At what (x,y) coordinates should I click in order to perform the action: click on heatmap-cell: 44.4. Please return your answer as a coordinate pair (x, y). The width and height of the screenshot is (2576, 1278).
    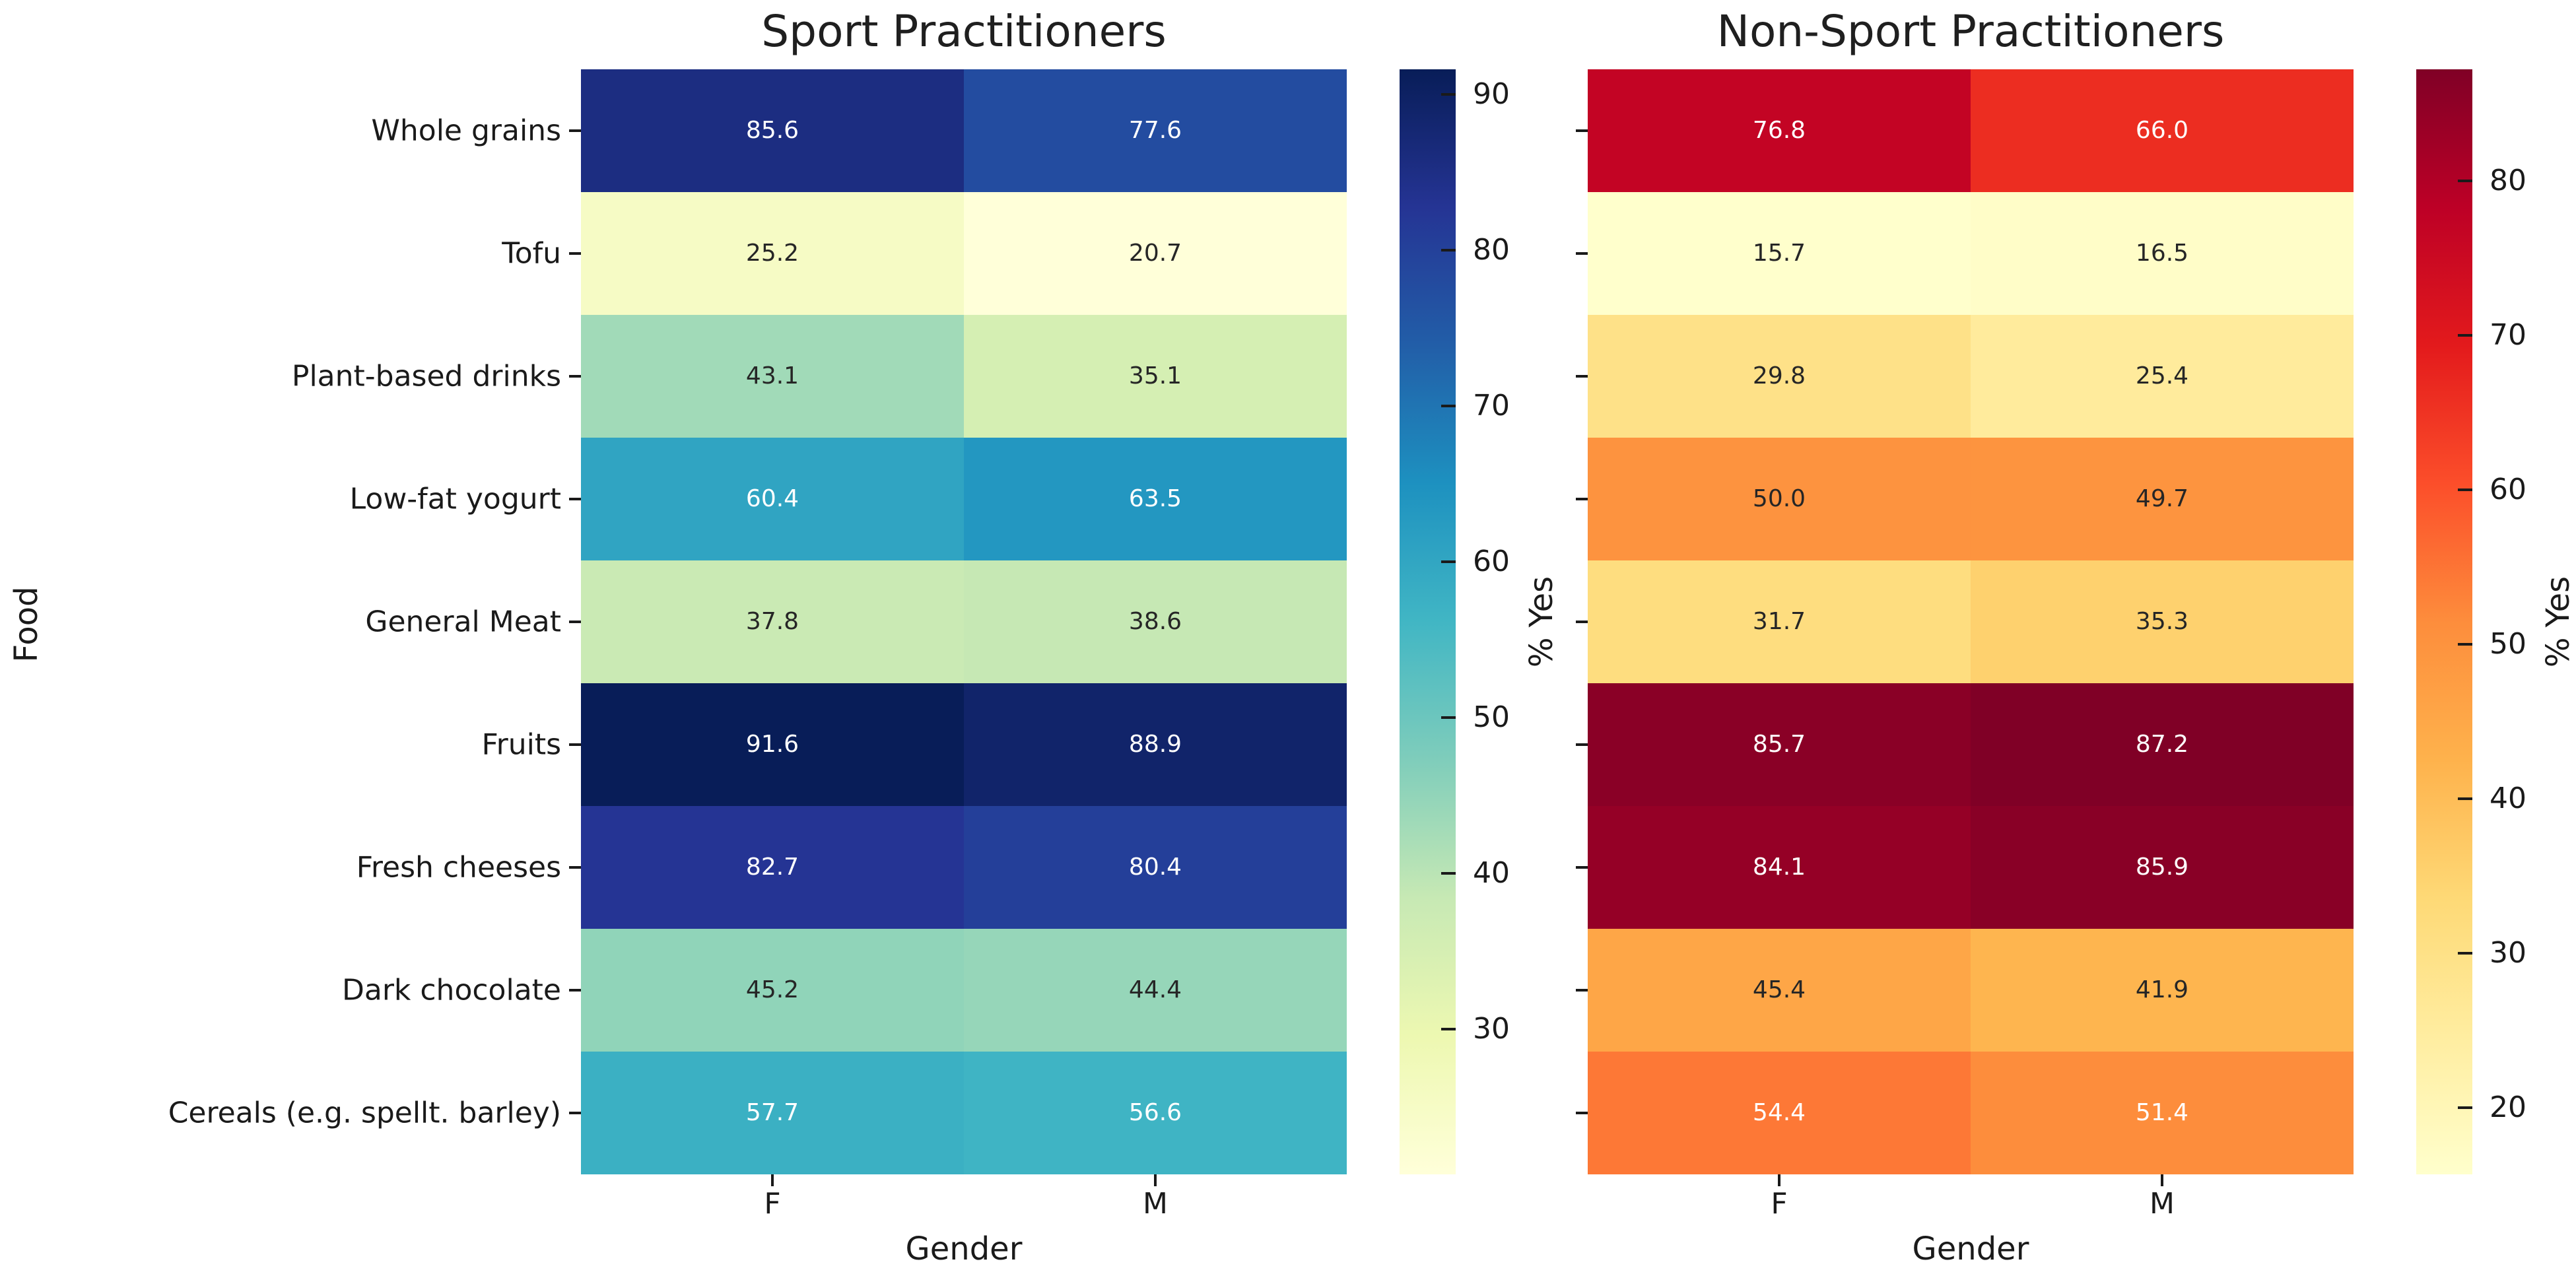
    Looking at the image, I should click on (1155, 991).